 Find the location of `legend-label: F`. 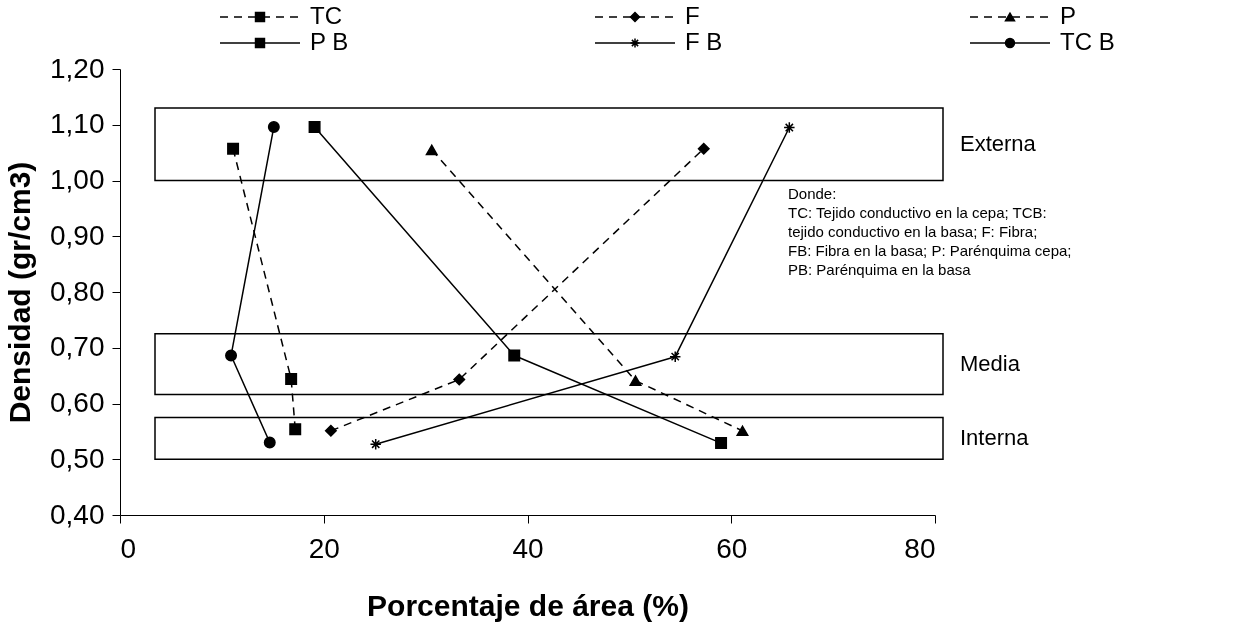

legend-label: F is located at coordinates (692, 15).